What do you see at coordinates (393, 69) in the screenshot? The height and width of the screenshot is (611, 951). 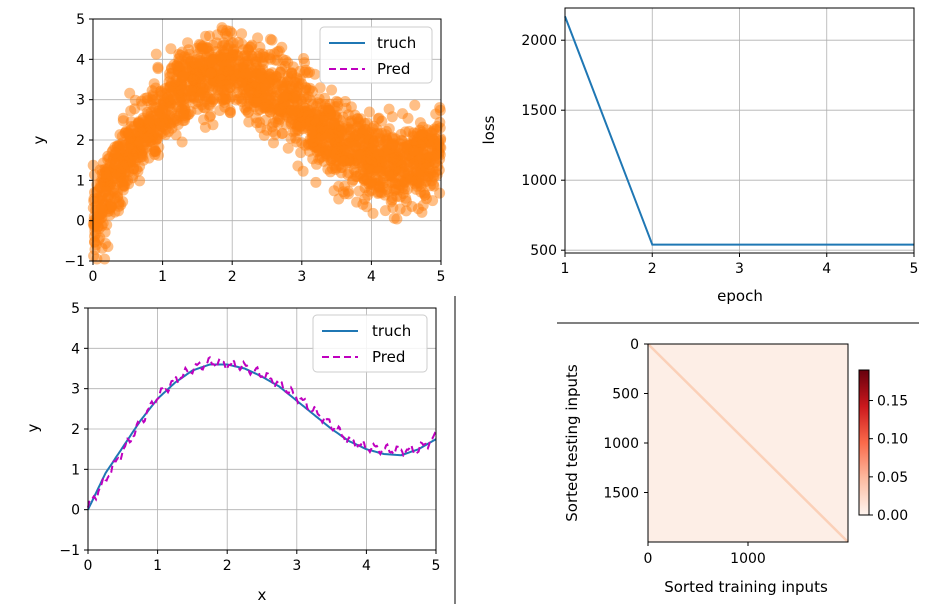 I see `scatter-legend-pred-label: Pred` at bounding box center [393, 69].